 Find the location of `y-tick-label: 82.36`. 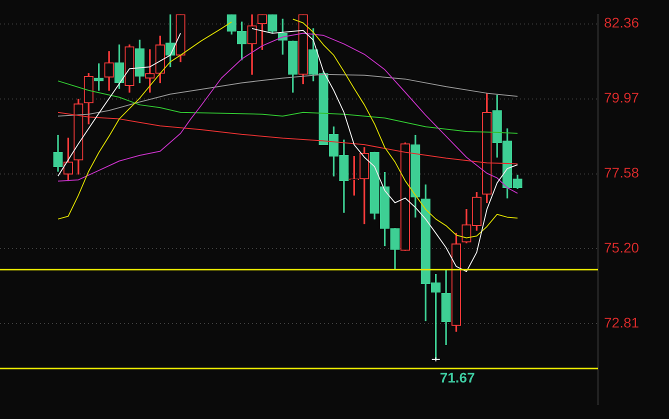

y-tick-label: 82.36 is located at coordinates (622, 22).